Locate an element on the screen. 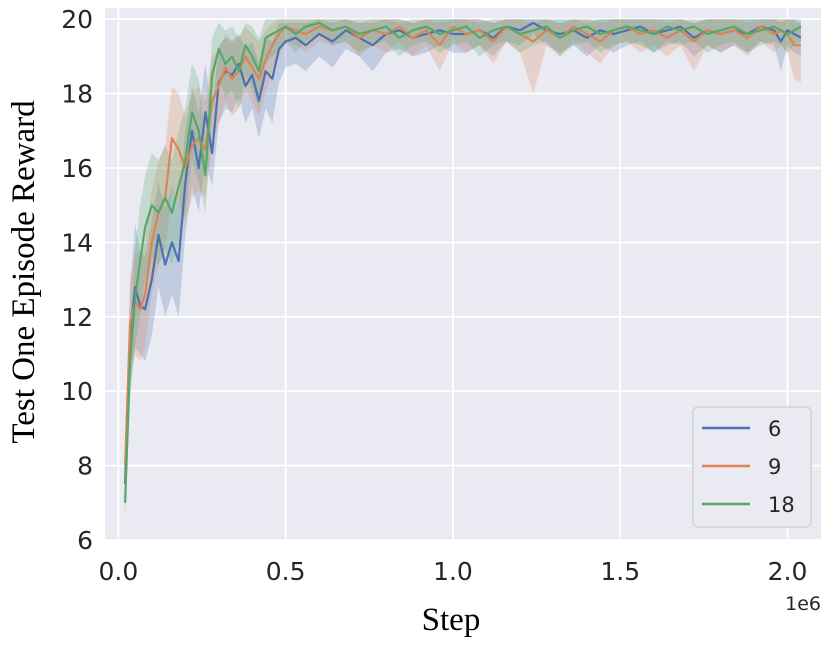  y-axis-title: Test One Episode Reward is located at coordinates (24, 272).